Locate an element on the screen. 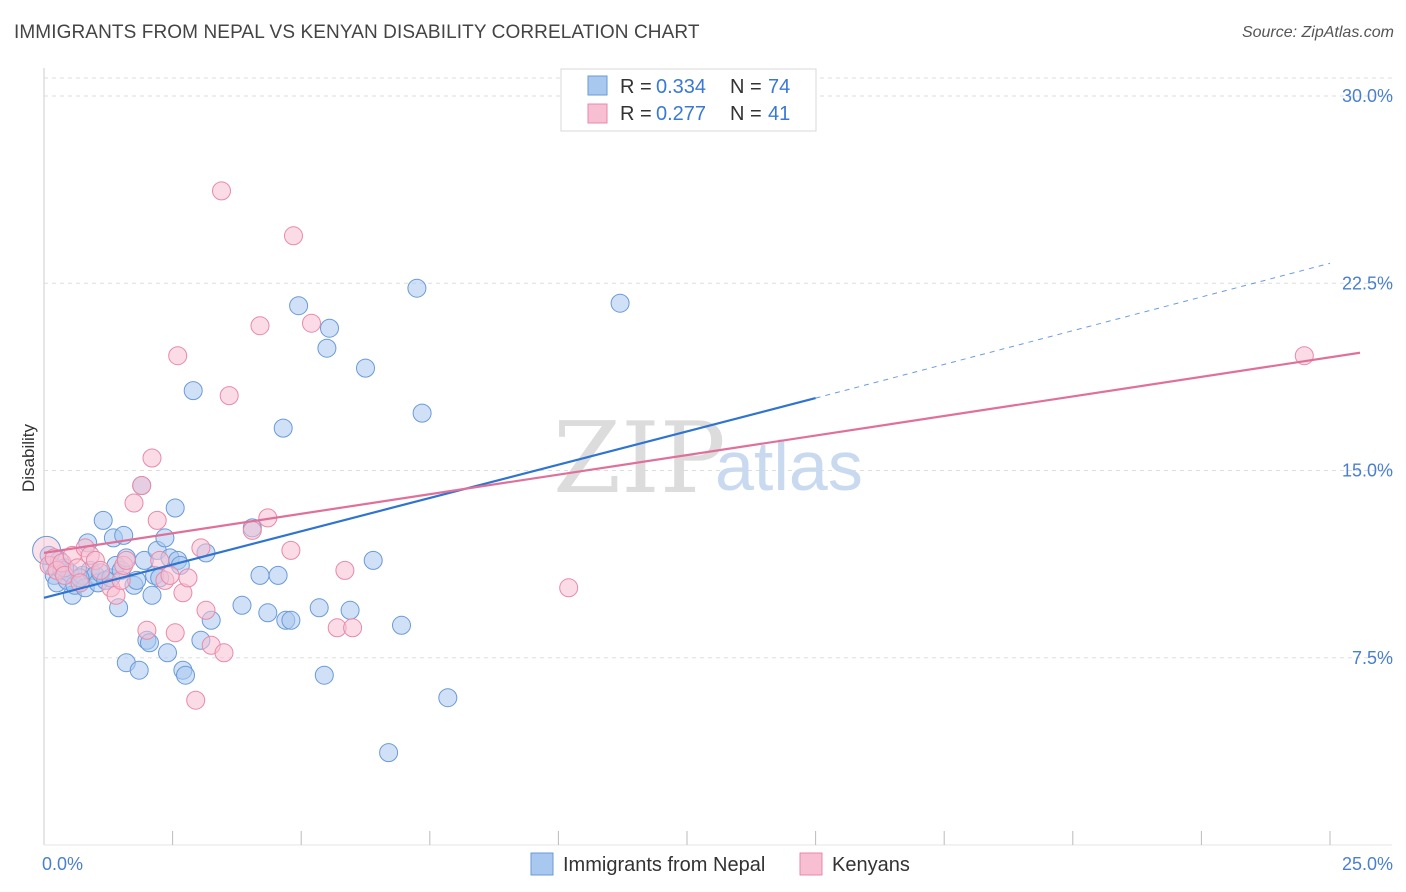 This screenshot has width=1406, height=892. x-tick-label-1: 25.0% is located at coordinates (1367, 864).